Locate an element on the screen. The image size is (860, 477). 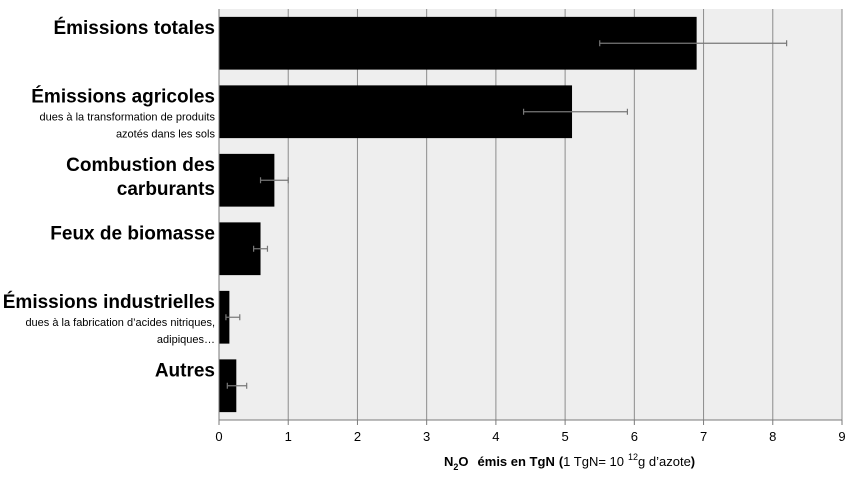
category-label: carburants is located at coordinates (166, 189).